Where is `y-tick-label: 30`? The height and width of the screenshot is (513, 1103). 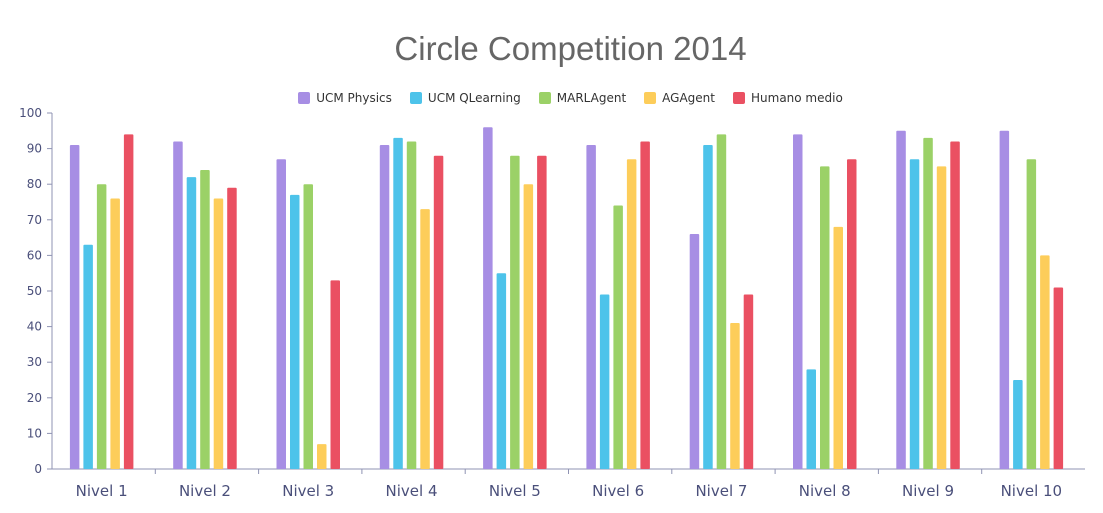
y-tick-label: 30 is located at coordinates (34, 362).